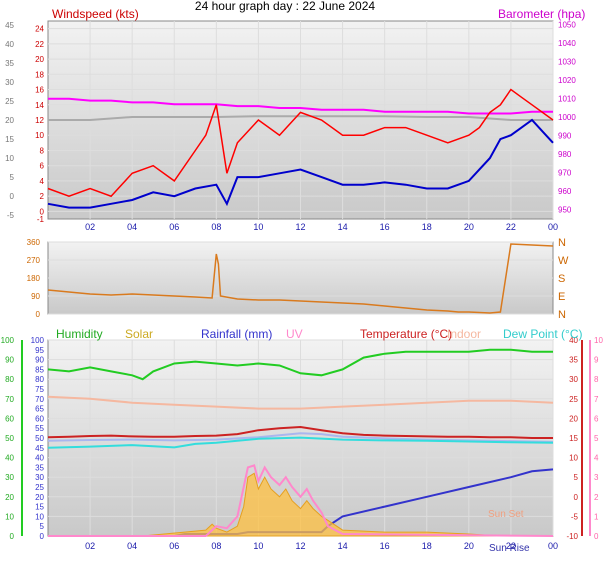  Describe the element at coordinates (39, 360) in the screenshot. I see `panel3-rain-tick: 90` at that location.